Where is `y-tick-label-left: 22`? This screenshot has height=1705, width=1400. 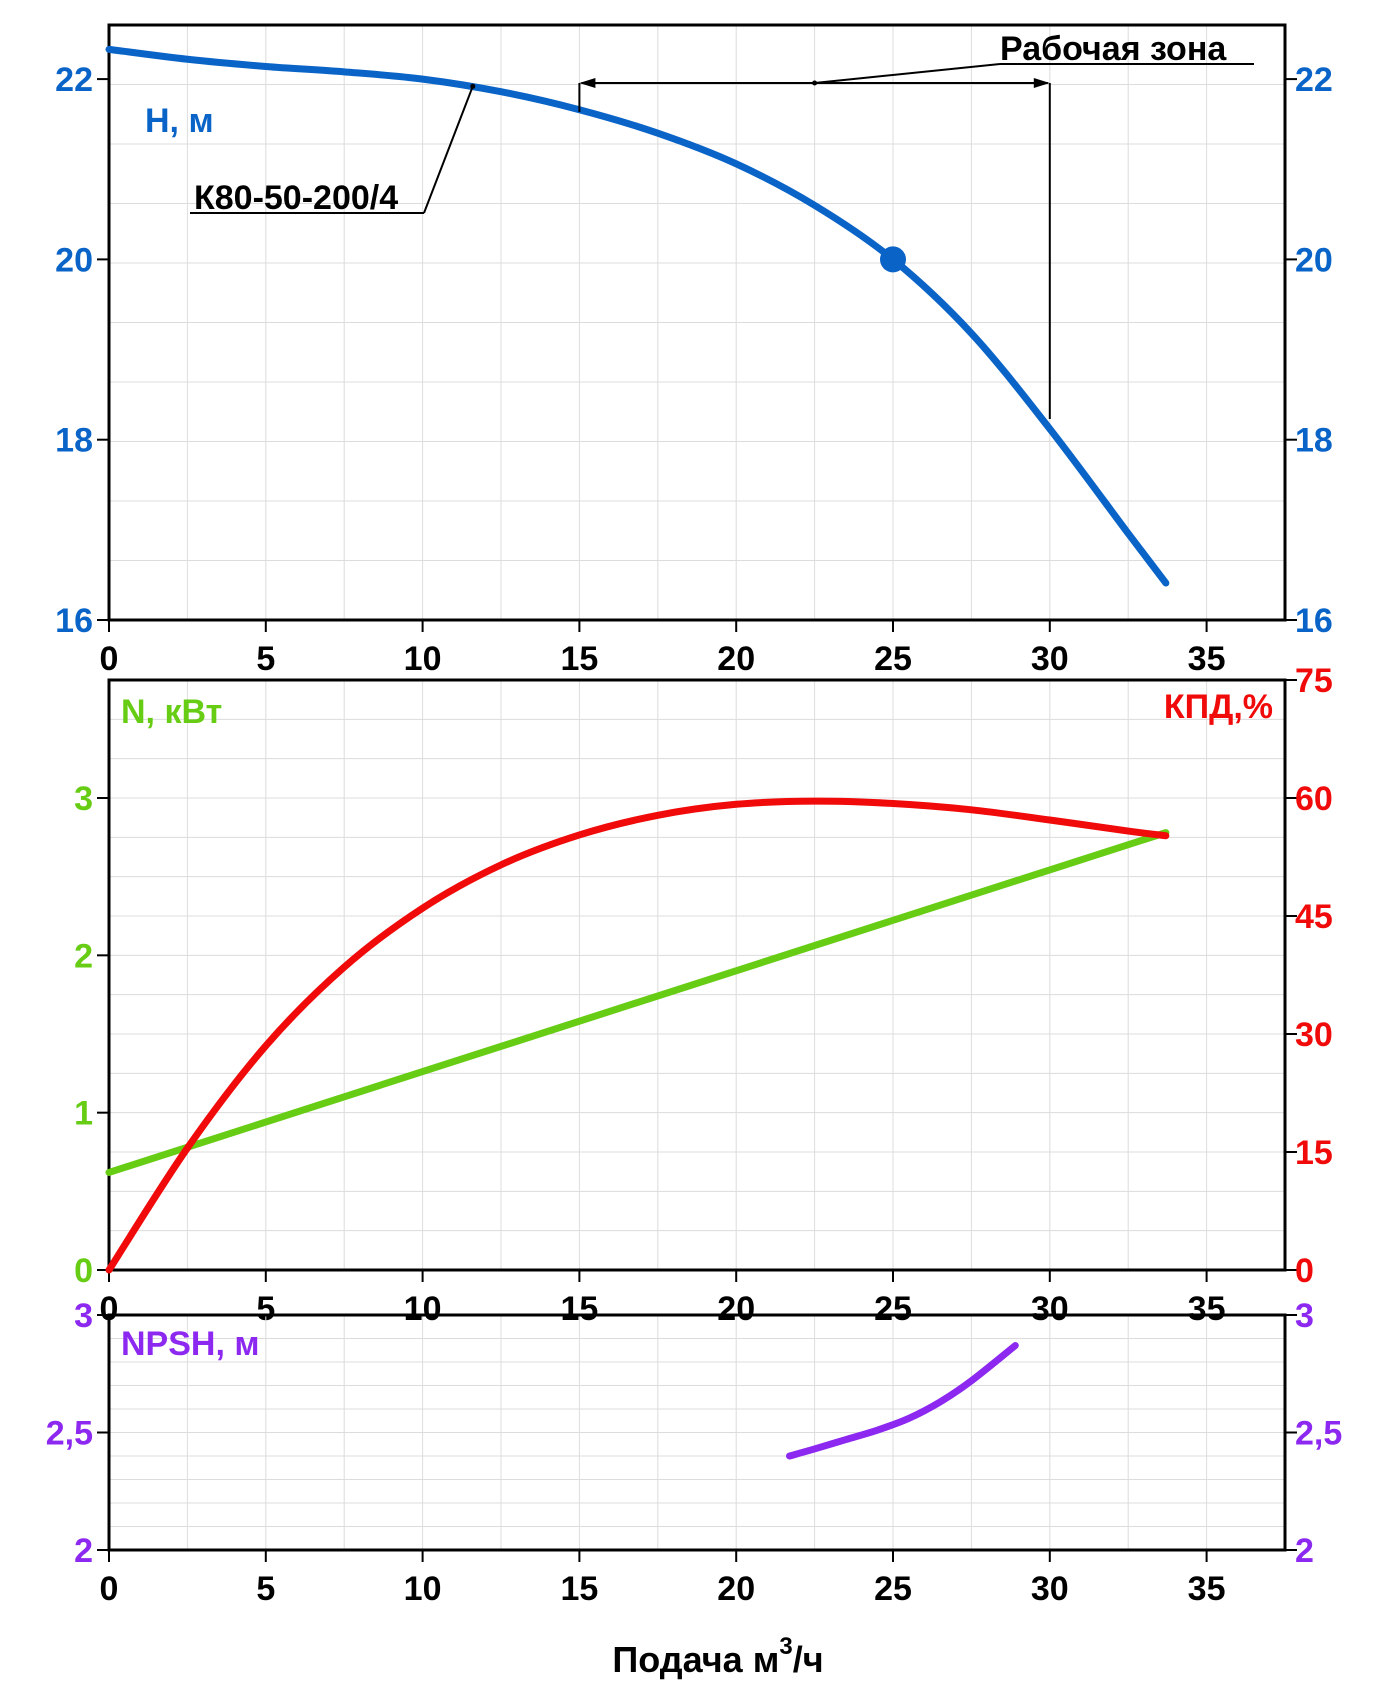
y-tick-label-left: 22 is located at coordinates (74, 80).